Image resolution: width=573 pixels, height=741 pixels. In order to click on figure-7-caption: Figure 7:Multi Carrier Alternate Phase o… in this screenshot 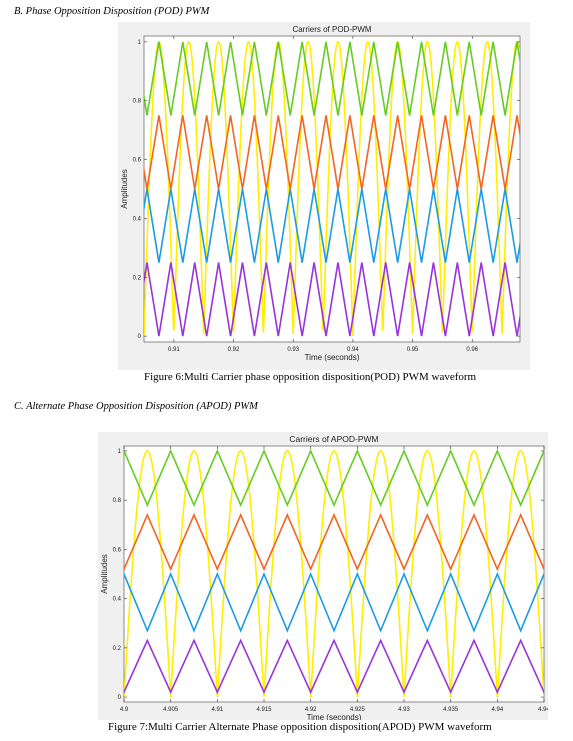, I will do `click(300, 727)`.